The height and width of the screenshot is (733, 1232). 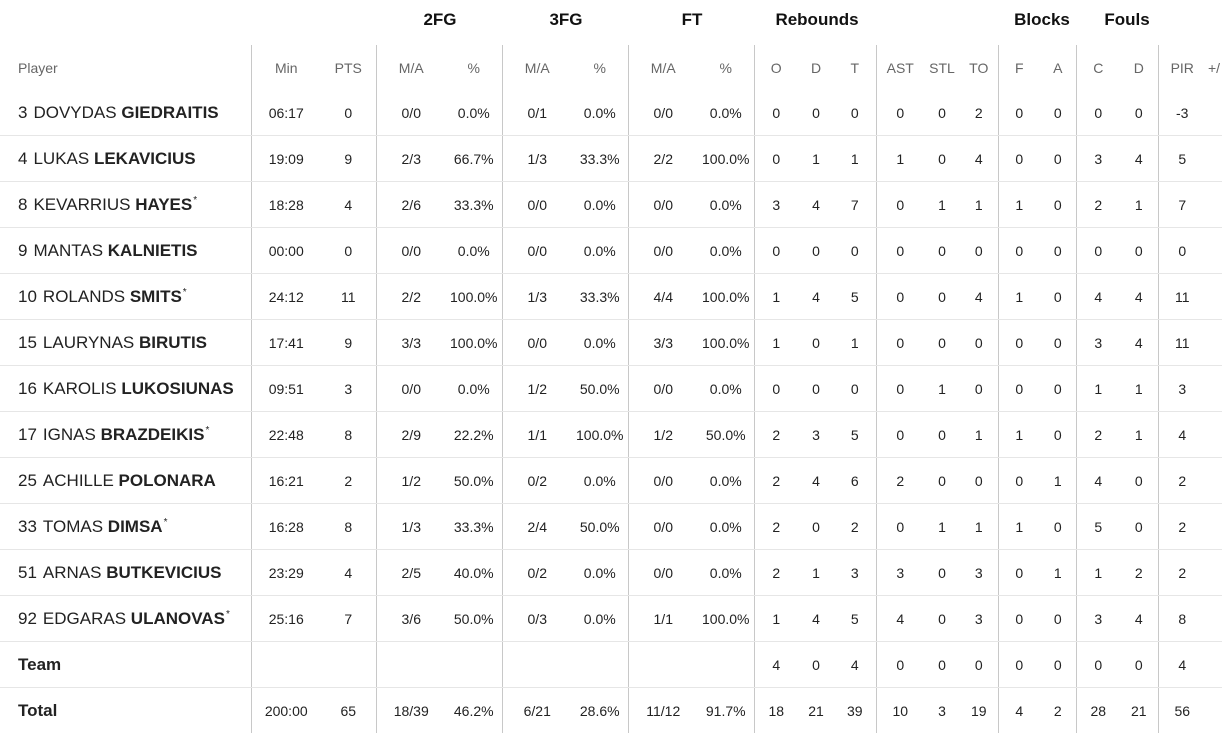 I want to click on player-last-name: BIRUTIS, so click(x=173, y=342).